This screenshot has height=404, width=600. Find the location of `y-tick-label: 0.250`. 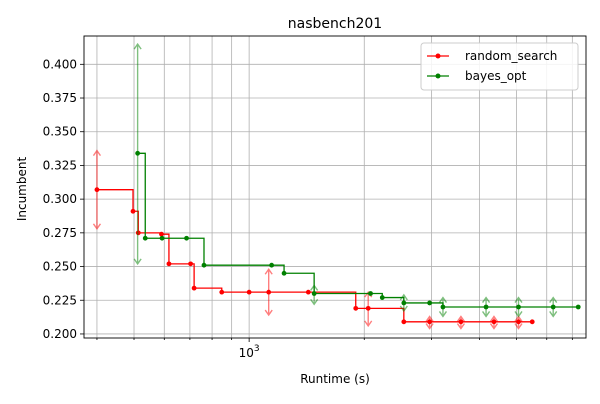

y-tick-label: 0.250 is located at coordinates (60, 267).